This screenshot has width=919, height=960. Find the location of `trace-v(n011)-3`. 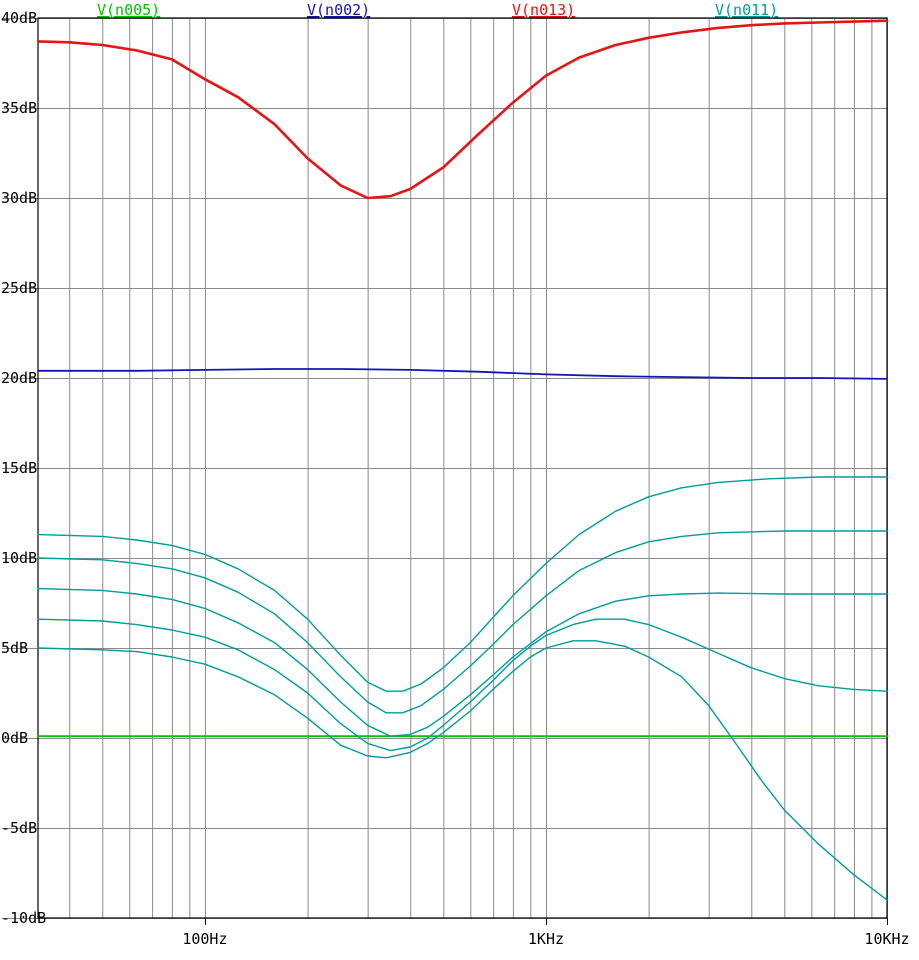

trace-v(n011)-3 is located at coordinates (462, 662).